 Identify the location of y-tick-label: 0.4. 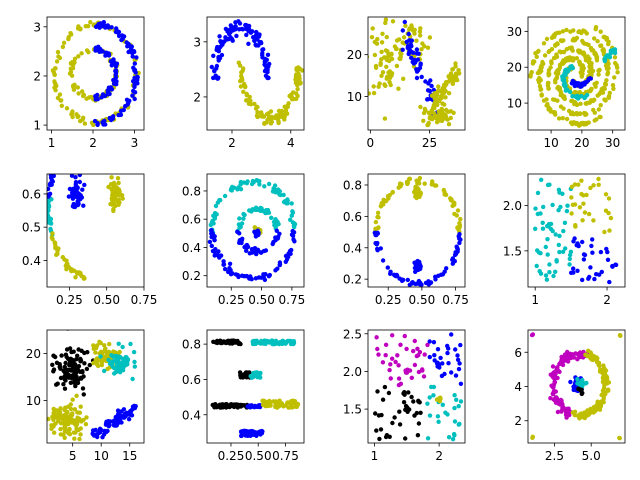
(31, 261).